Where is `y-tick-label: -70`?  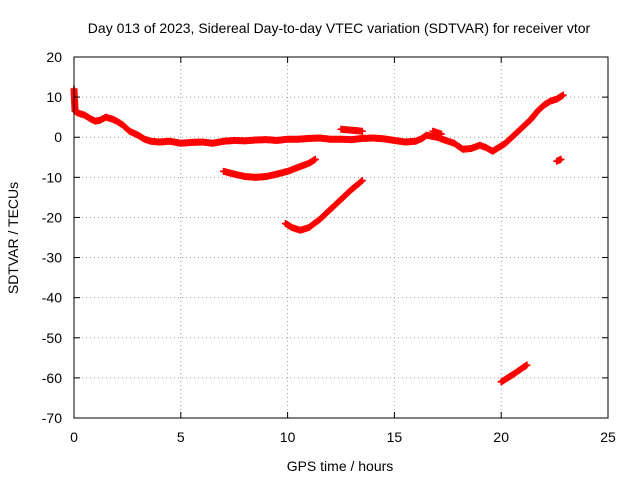 y-tick-label: -70 is located at coordinates (52, 418).